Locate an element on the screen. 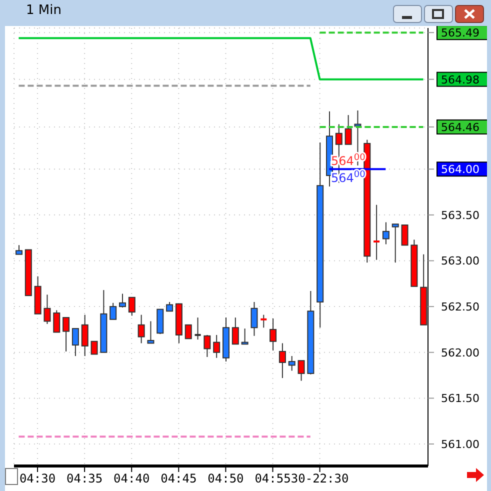 The height and width of the screenshot is (491, 491). y-tick-label: 561.00 is located at coordinates (460, 445).